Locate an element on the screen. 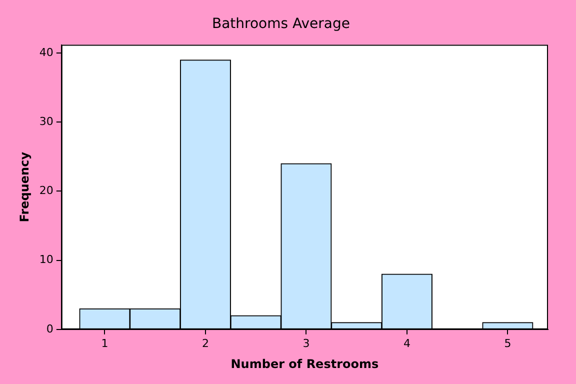 Image resolution: width=576 pixels, height=384 pixels. y-axis-title: Frequency is located at coordinates (24, 187).